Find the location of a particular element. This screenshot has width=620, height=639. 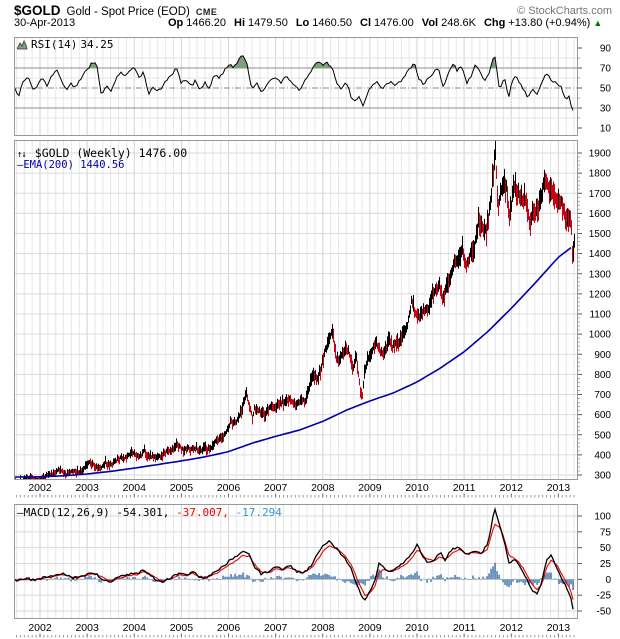

svg-text: -25 is located at coordinates (604, 596).